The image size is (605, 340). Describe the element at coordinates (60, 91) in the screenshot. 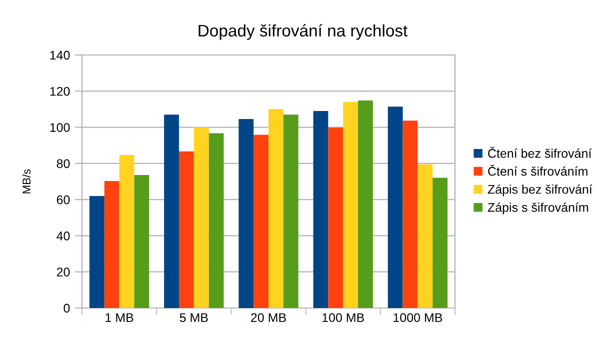

I see `y-tick-label: 120` at that location.